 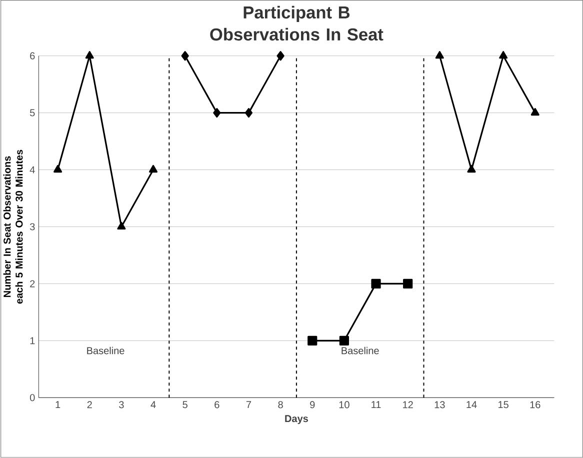 I want to click on x-tick-label: 12, so click(x=408, y=404).